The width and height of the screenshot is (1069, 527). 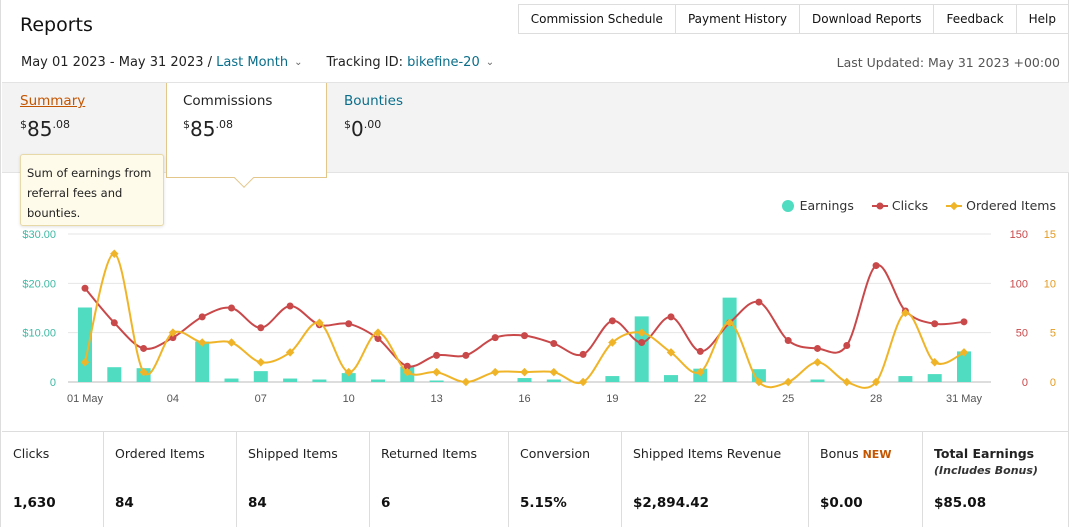 What do you see at coordinates (436, 399) in the screenshot?
I see `x-tick-label: 13` at bounding box center [436, 399].